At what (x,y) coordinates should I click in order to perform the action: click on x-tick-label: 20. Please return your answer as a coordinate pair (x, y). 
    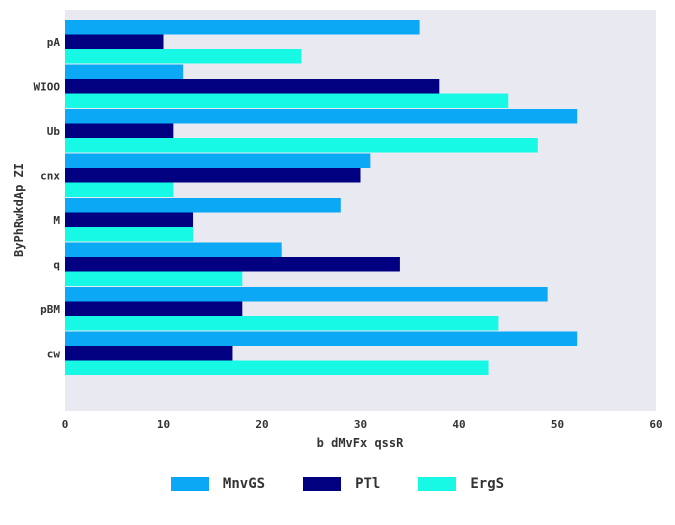
    Looking at the image, I should click on (261, 424).